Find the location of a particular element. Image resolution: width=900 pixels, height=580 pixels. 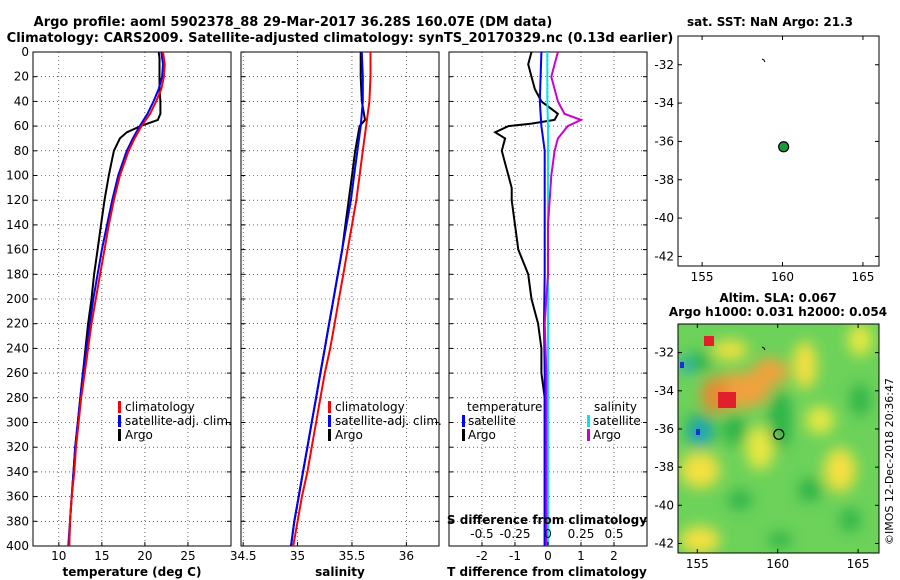

sst-map-title: sat. SST: NaN Argo: 21.3 is located at coordinates (770, 22).